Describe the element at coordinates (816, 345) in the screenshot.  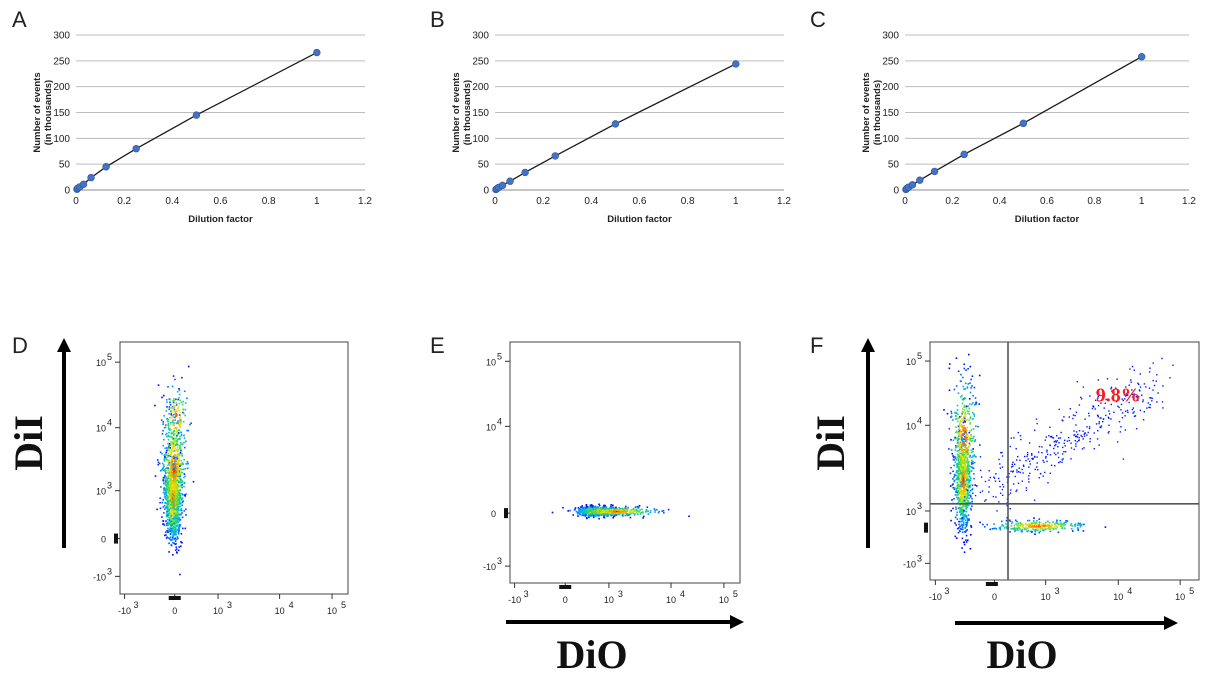
I see `panel-letter: F` at that location.